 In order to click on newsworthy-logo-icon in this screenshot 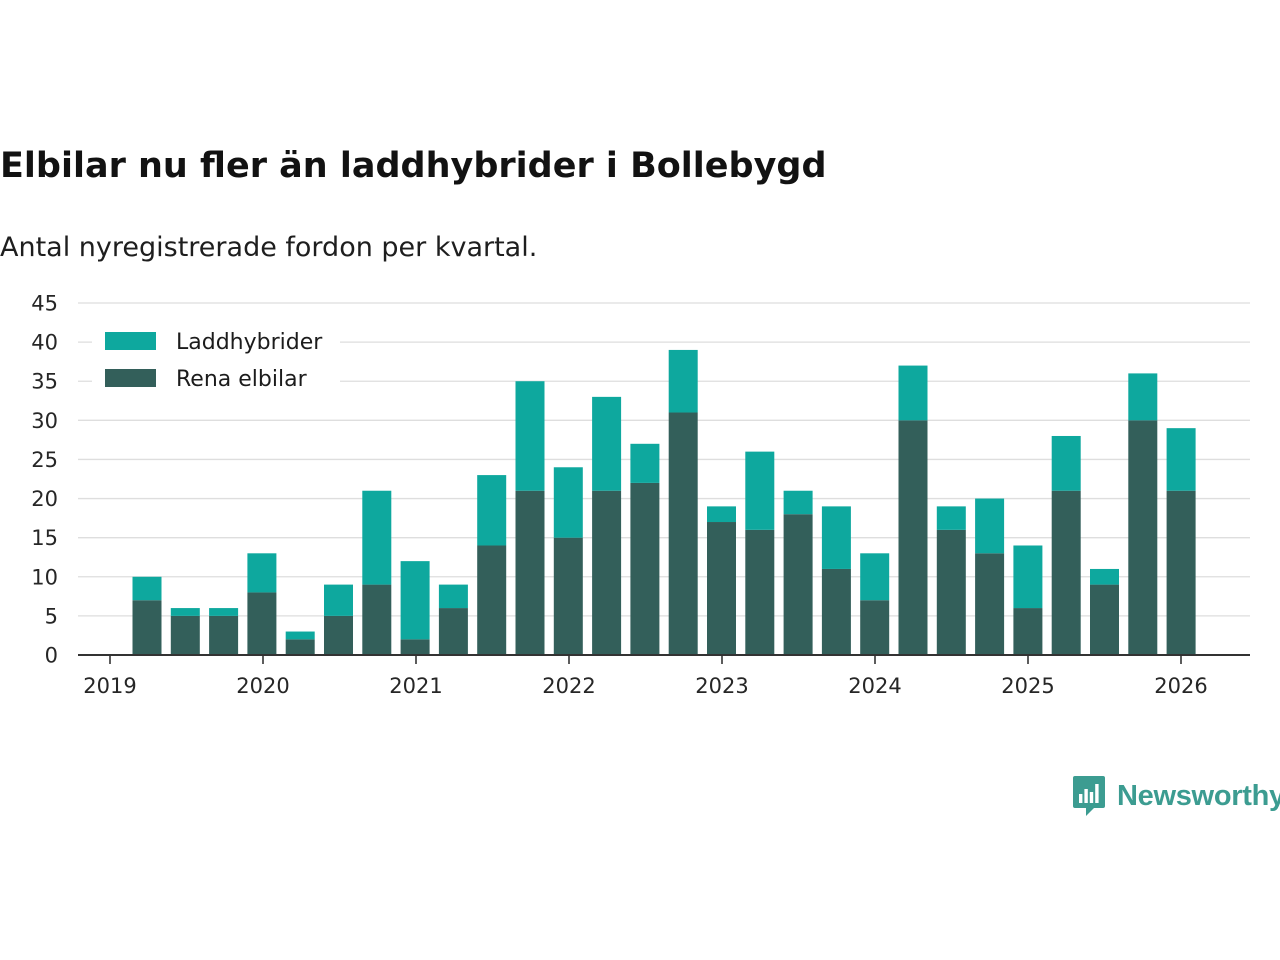, I will do `click(1089, 796)`.